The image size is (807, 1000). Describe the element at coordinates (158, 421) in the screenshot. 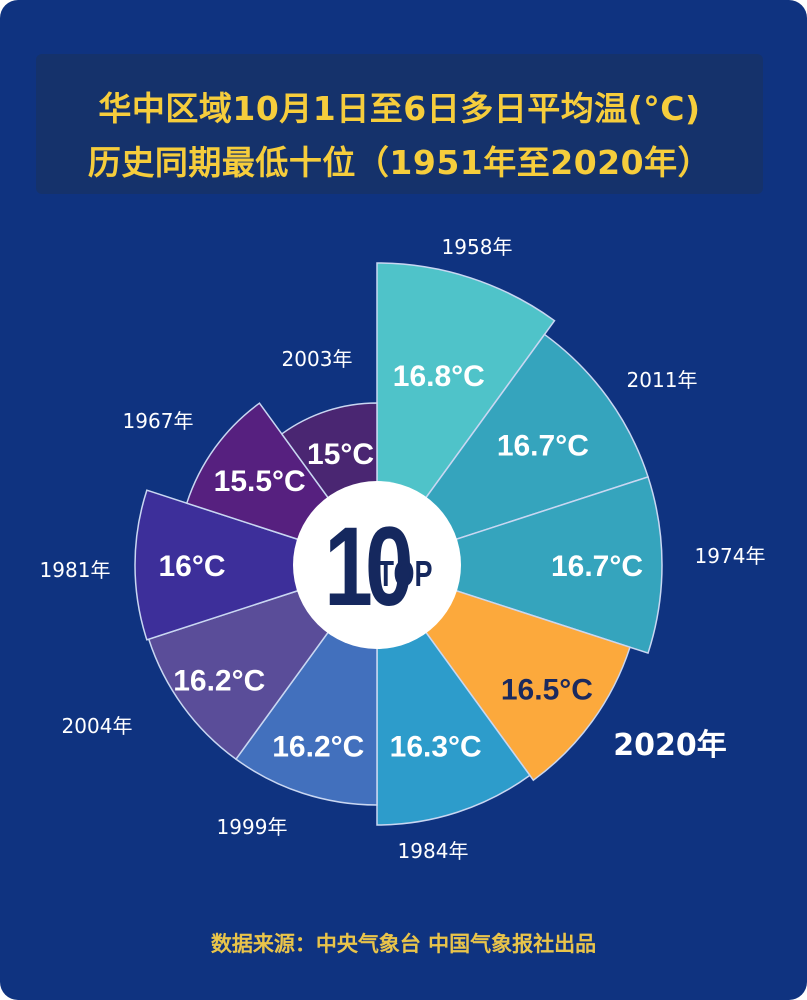

I see `year-label: 1967年` at that location.